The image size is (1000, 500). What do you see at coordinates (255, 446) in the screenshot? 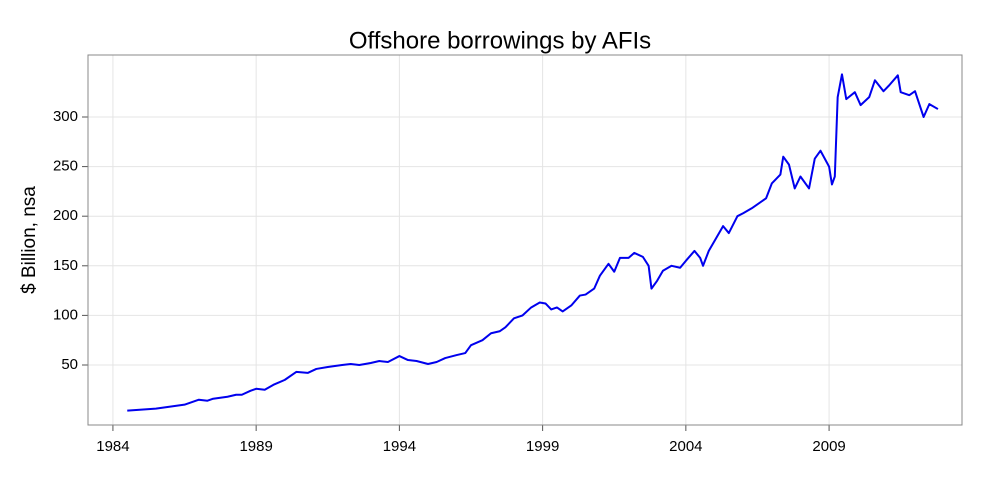
I see `x-tick-label: 1989` at bounding box center [255, 446].